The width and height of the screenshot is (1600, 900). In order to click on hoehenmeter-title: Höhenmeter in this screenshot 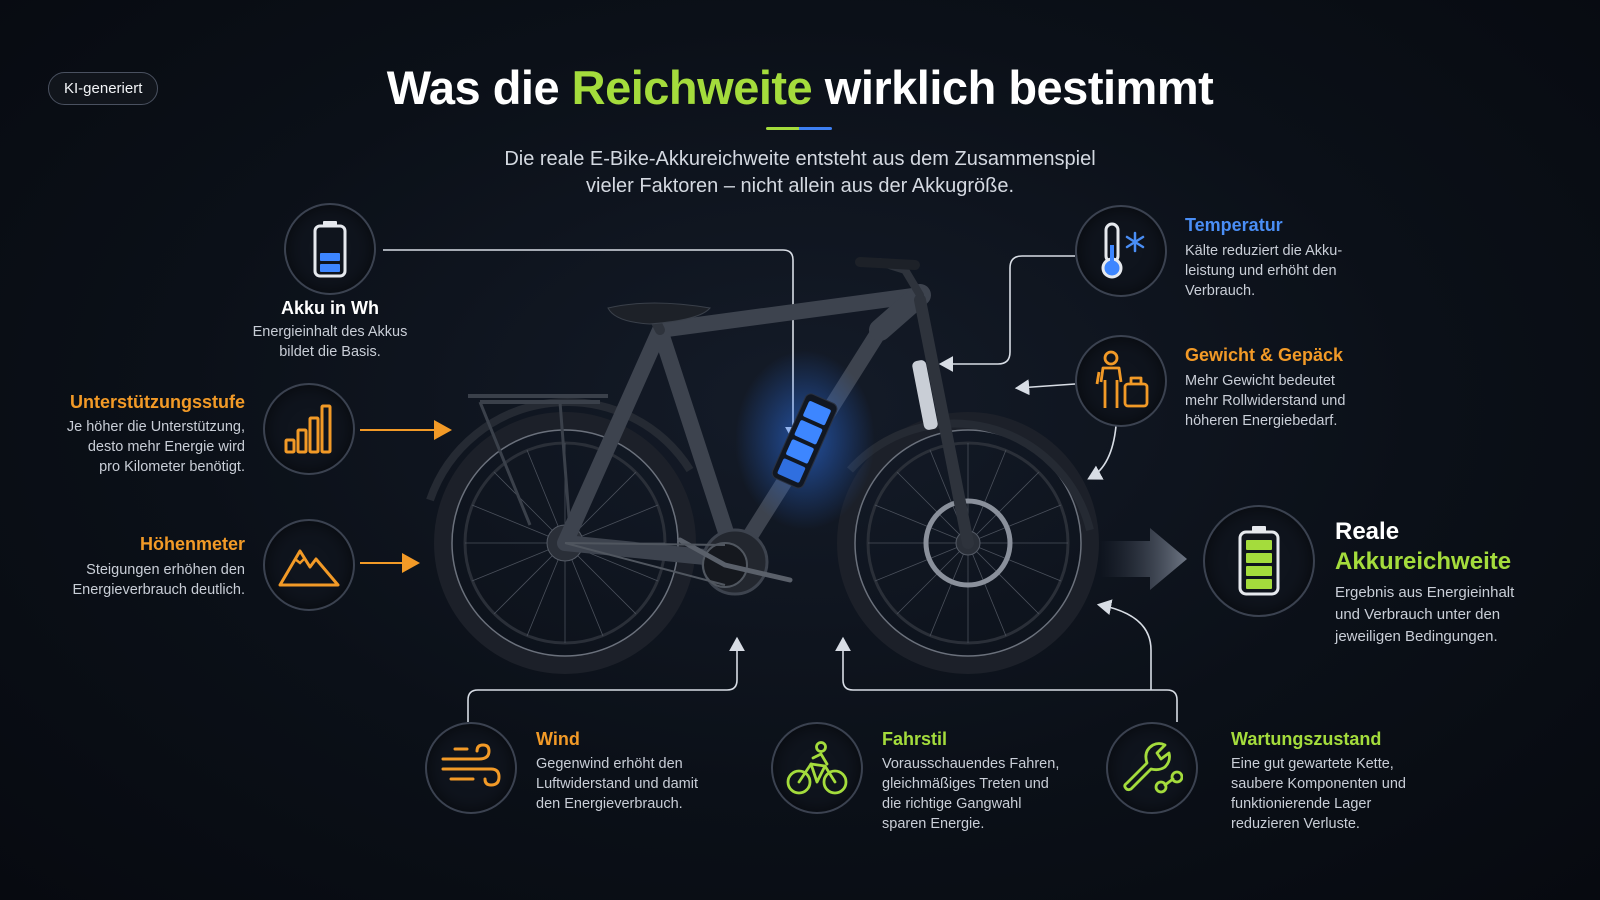, I will do `click(192, 544)`.